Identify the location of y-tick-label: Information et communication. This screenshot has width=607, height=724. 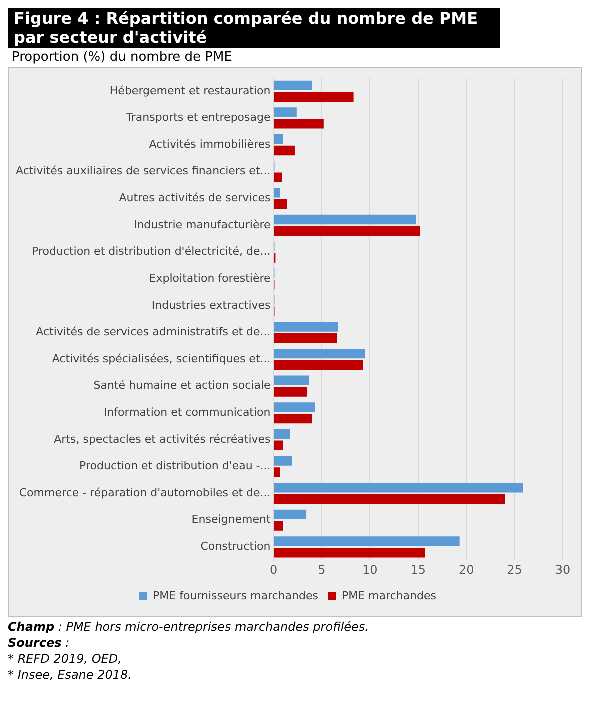
(187, 412).